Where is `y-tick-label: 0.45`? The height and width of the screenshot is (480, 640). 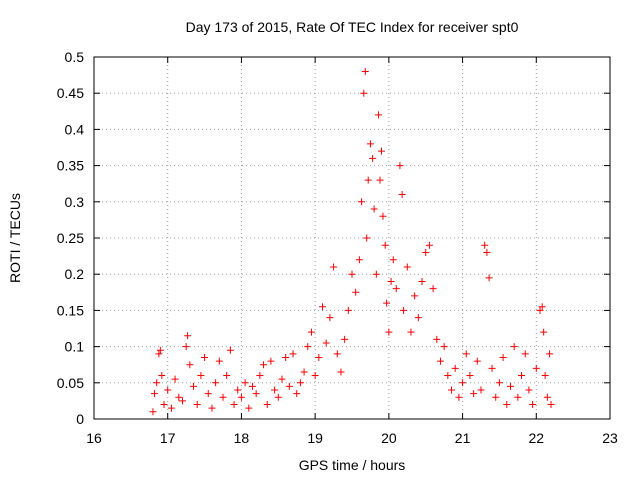 y-tick-label: 0.45 is located at coordinates (70, 93).